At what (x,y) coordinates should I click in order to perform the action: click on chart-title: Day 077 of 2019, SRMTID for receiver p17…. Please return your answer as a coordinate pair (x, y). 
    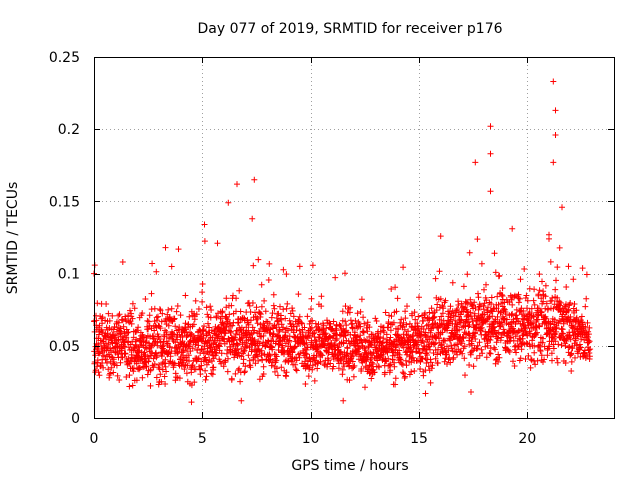
    Looking at the image, I should click on (349, 29).